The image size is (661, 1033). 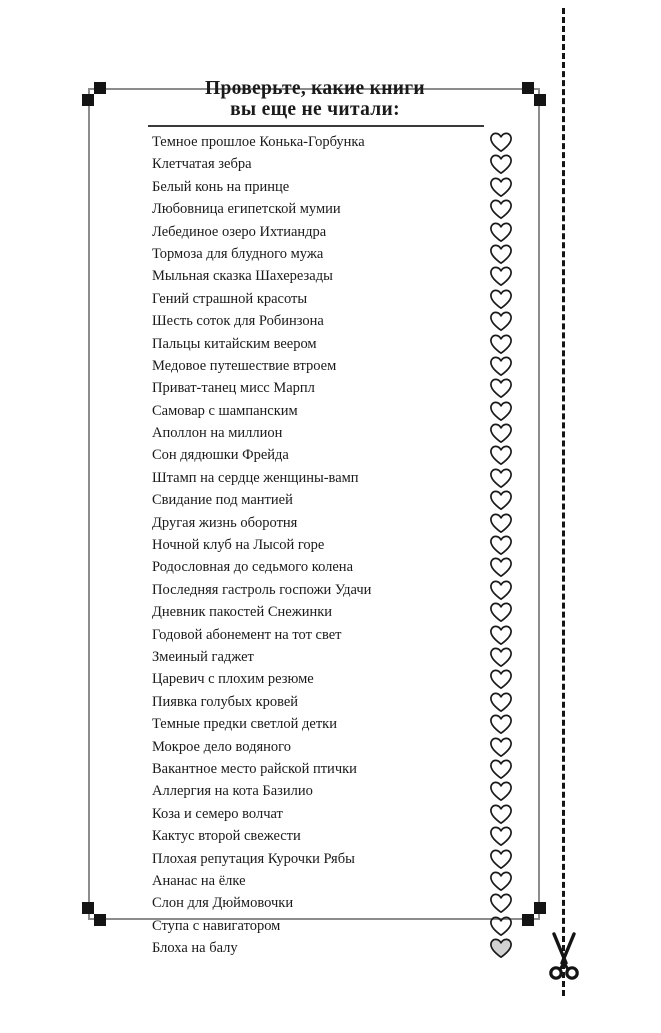 What do you see at coordinates (337, 254) in the screenshot?
I see `checklist-row: Тормоза для блудного мужа` at bounding box center [337, 254].